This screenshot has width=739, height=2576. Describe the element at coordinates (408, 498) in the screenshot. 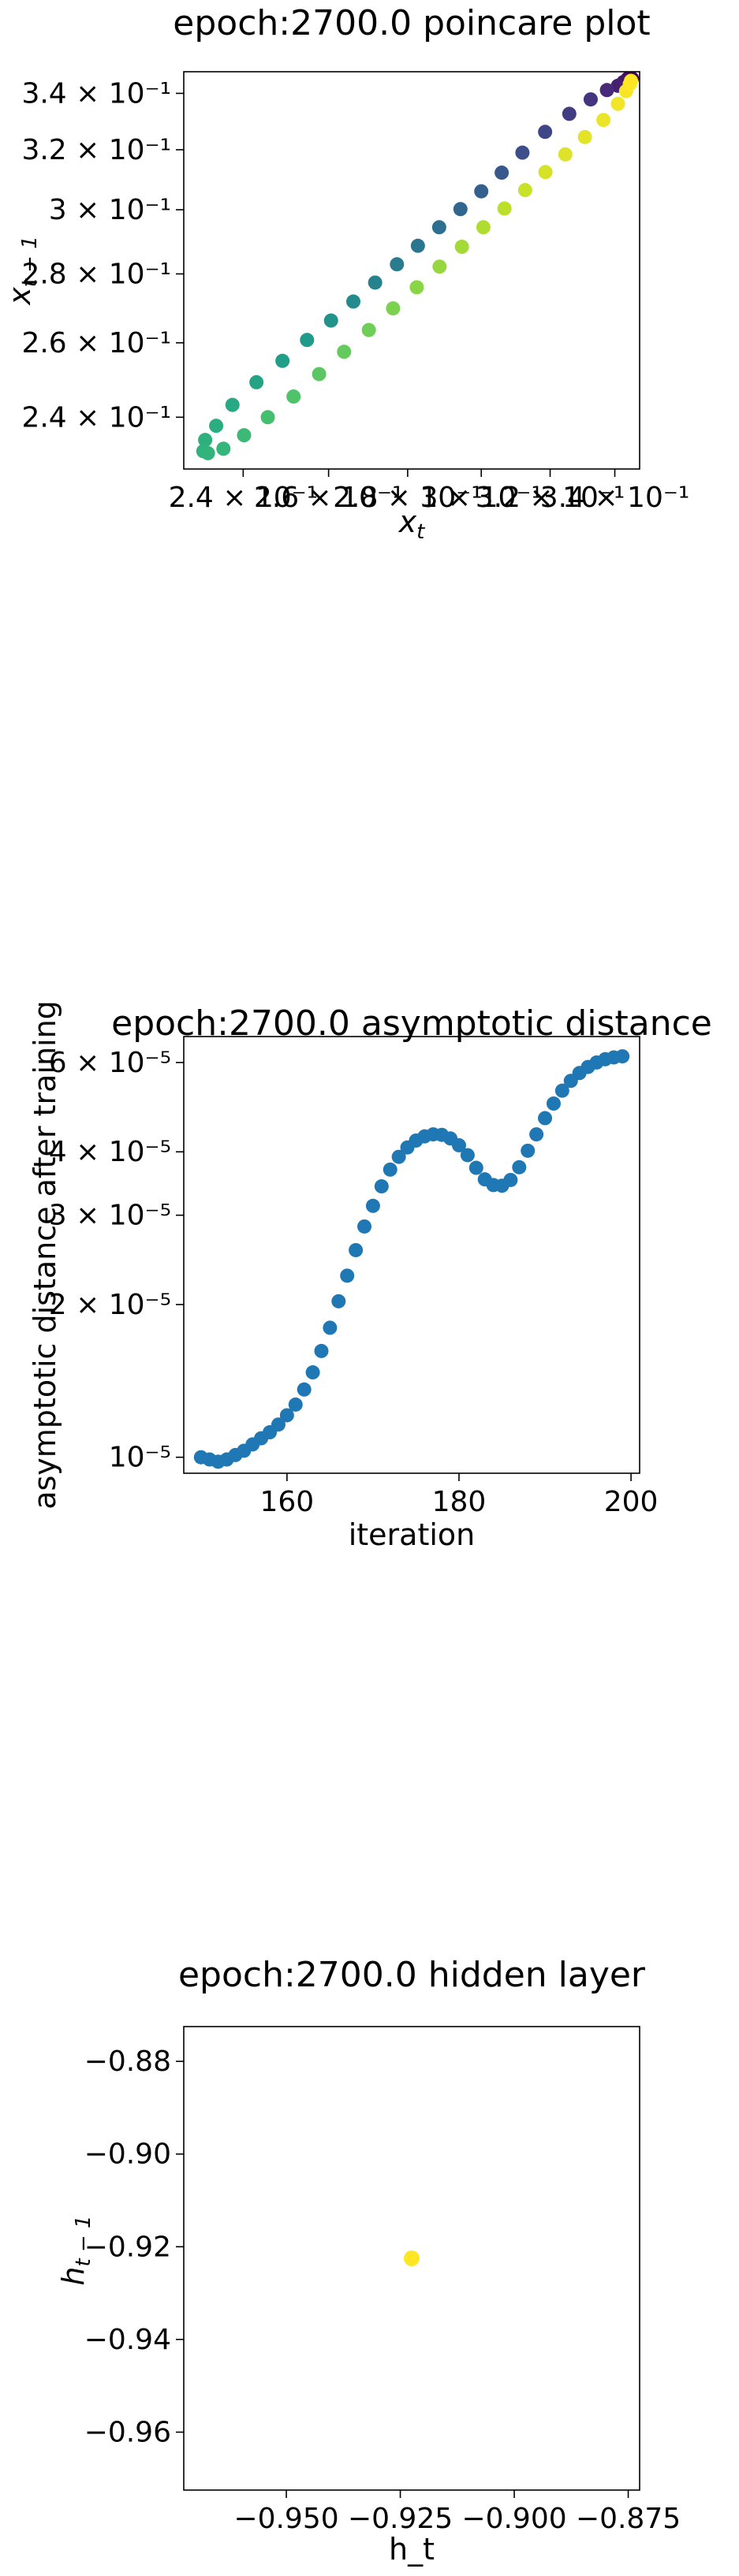

I see `x-tick-label: 2.8 × 10⁻¹` at that location.